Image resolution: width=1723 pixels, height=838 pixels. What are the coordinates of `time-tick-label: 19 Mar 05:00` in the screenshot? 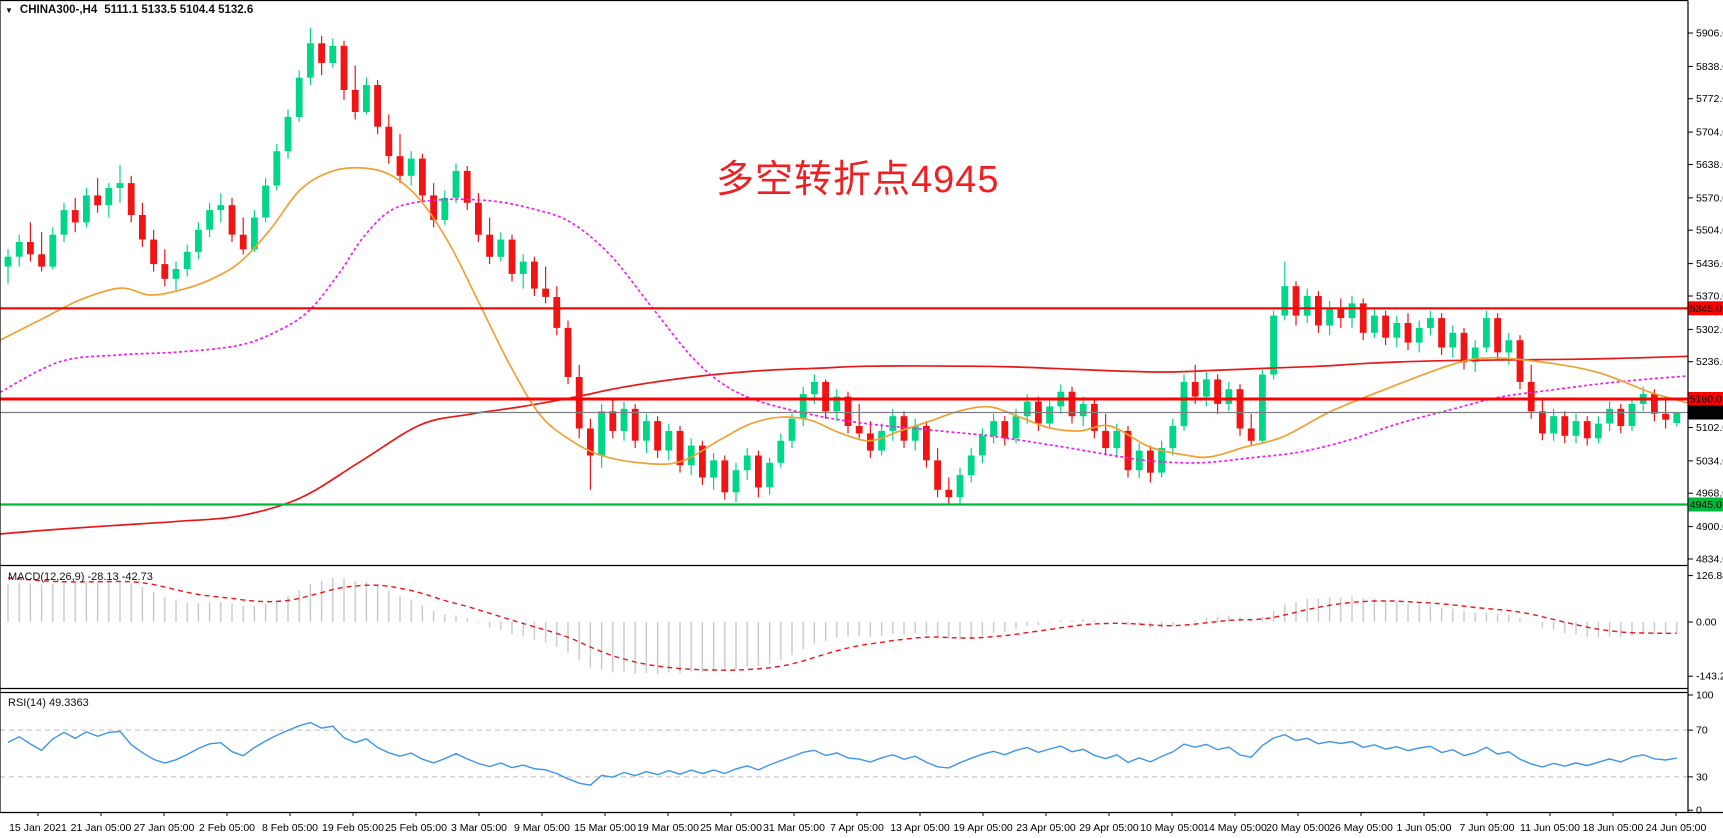 It's located at (668, 828).